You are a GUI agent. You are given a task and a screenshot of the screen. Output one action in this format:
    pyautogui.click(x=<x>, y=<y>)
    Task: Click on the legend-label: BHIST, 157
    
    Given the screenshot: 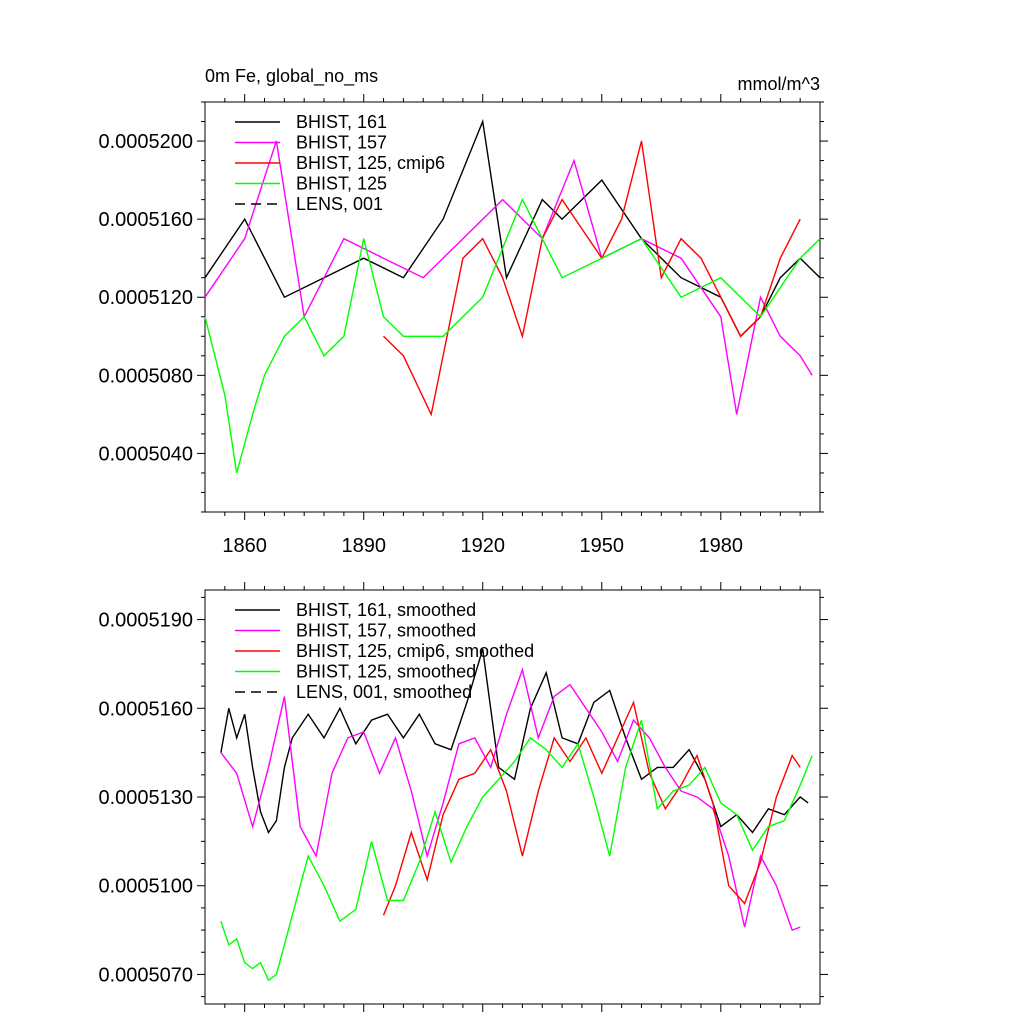 What is the action you would take?
    pyautogui.click(x=341, y=143)
    